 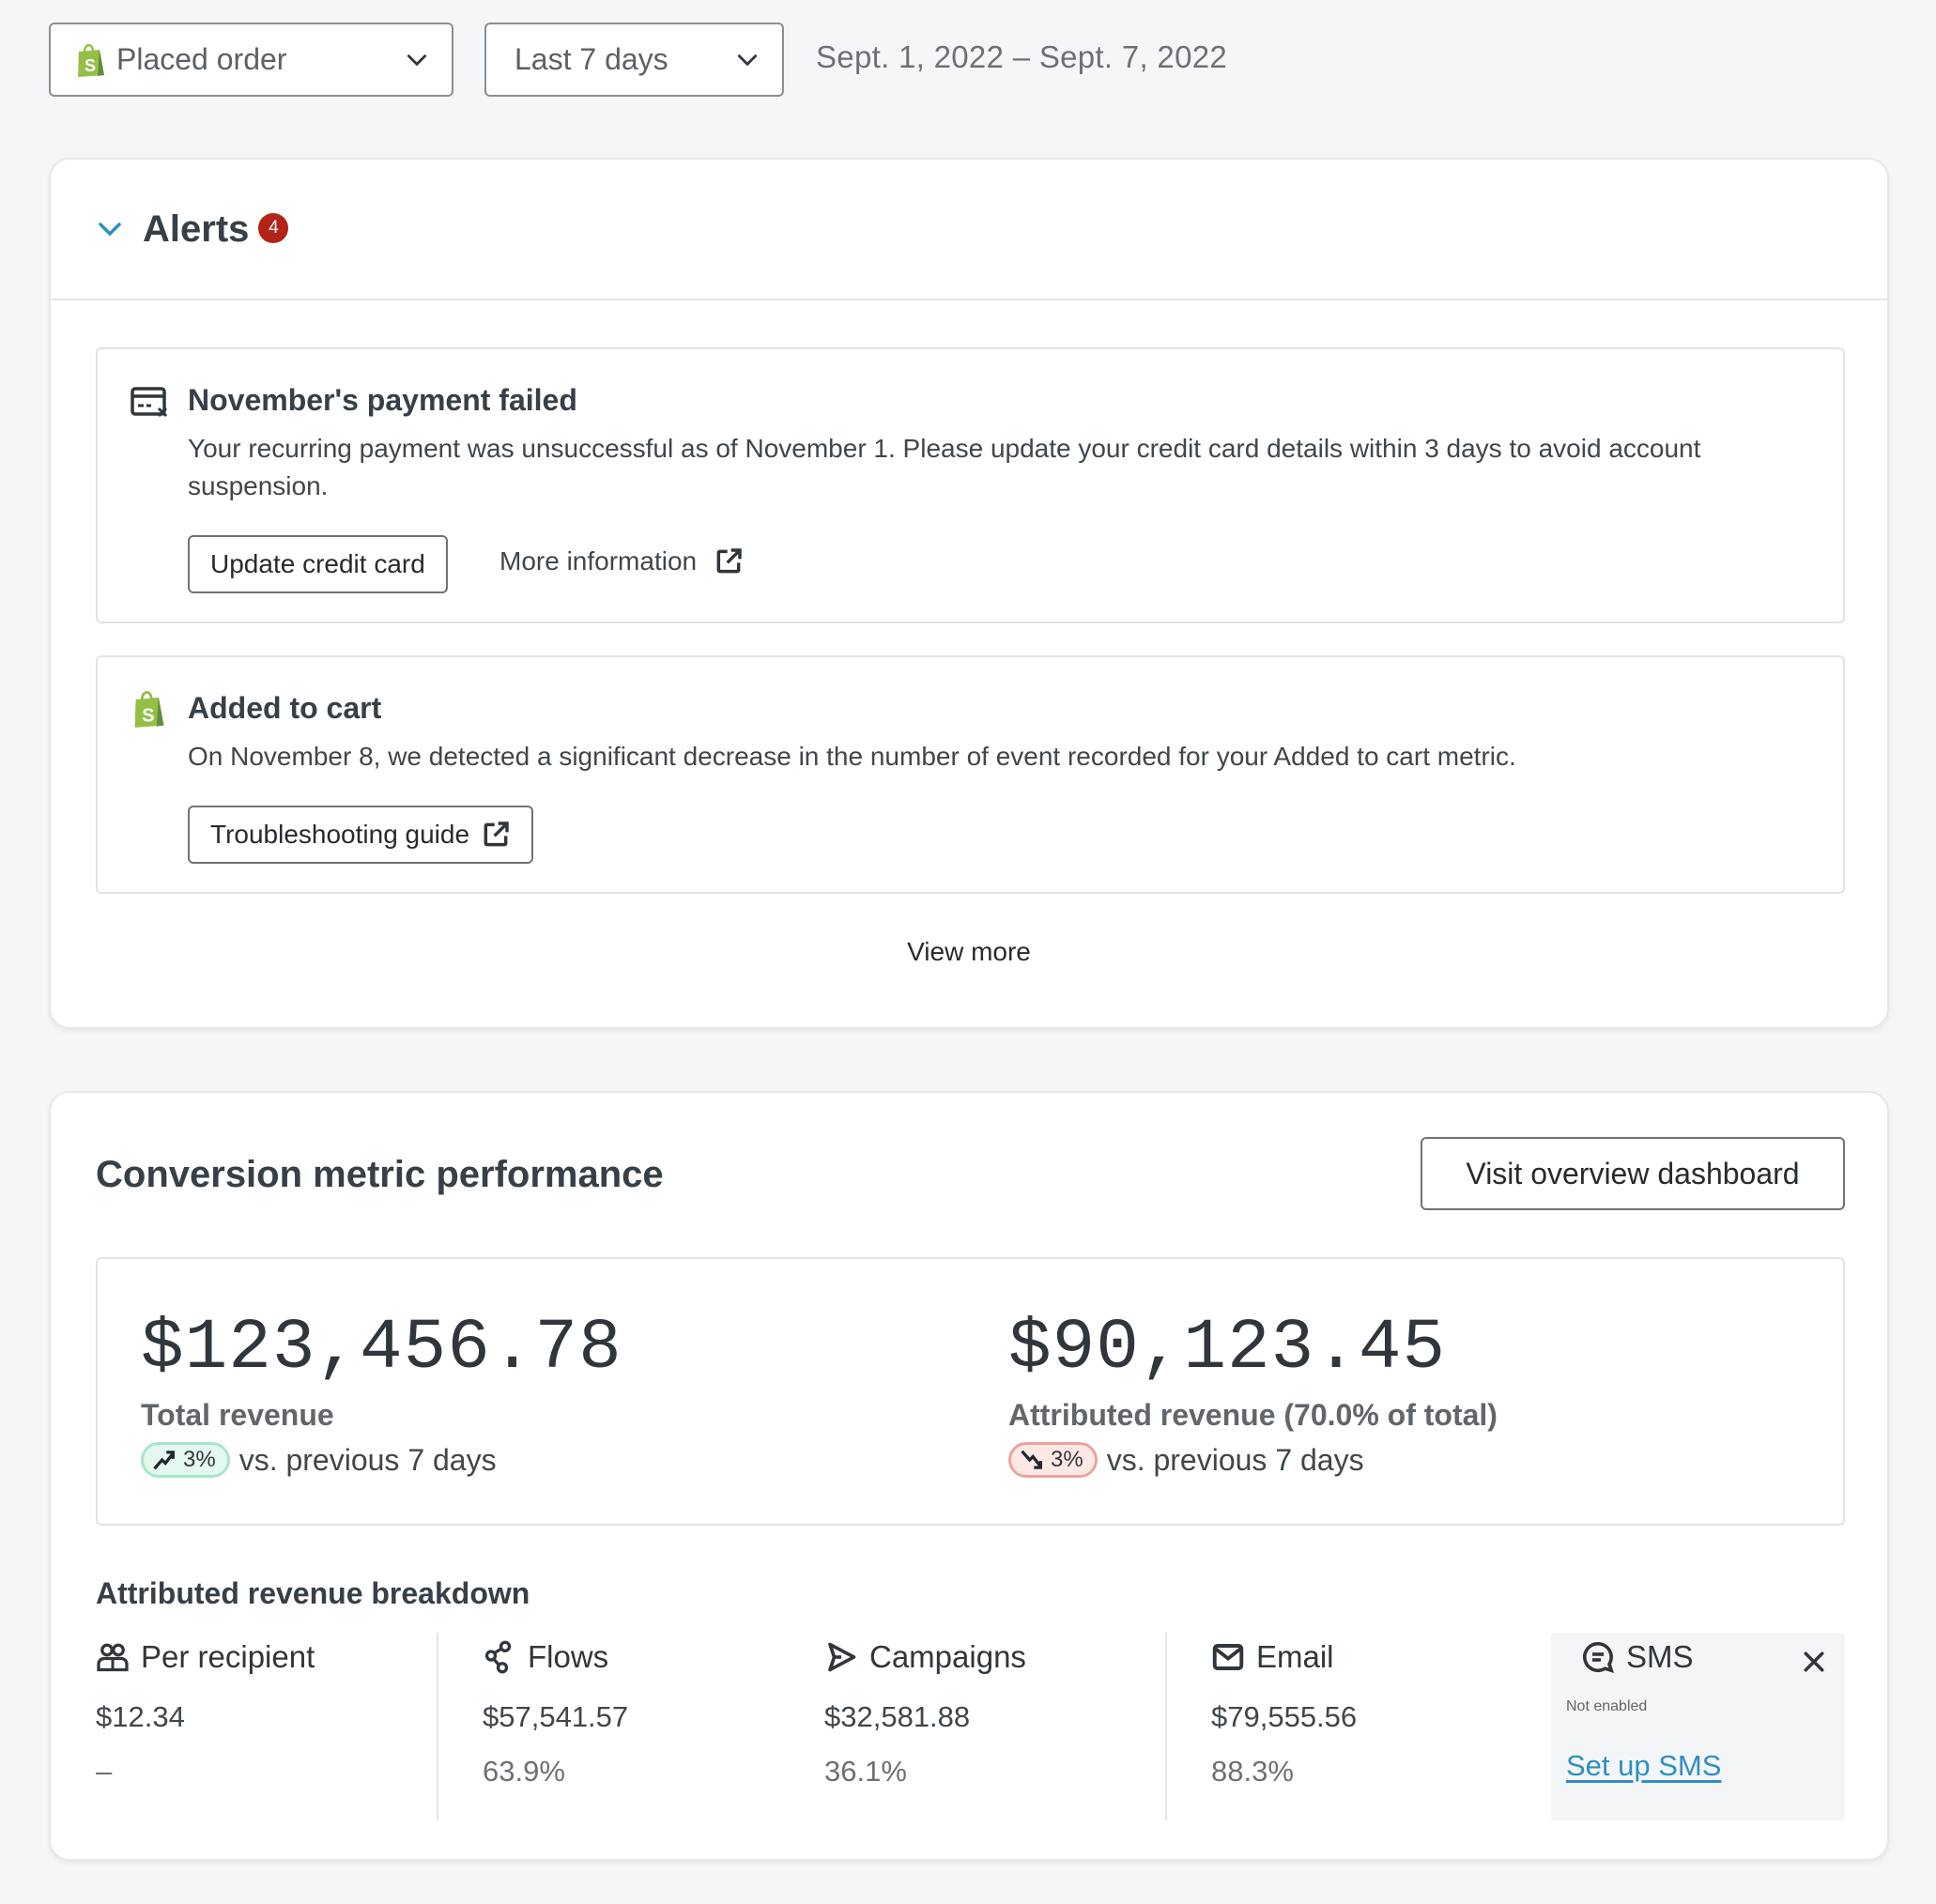 I want to click on troubleshooting-guide-label: Troubleshooting guide, so click(x=340, y=834).